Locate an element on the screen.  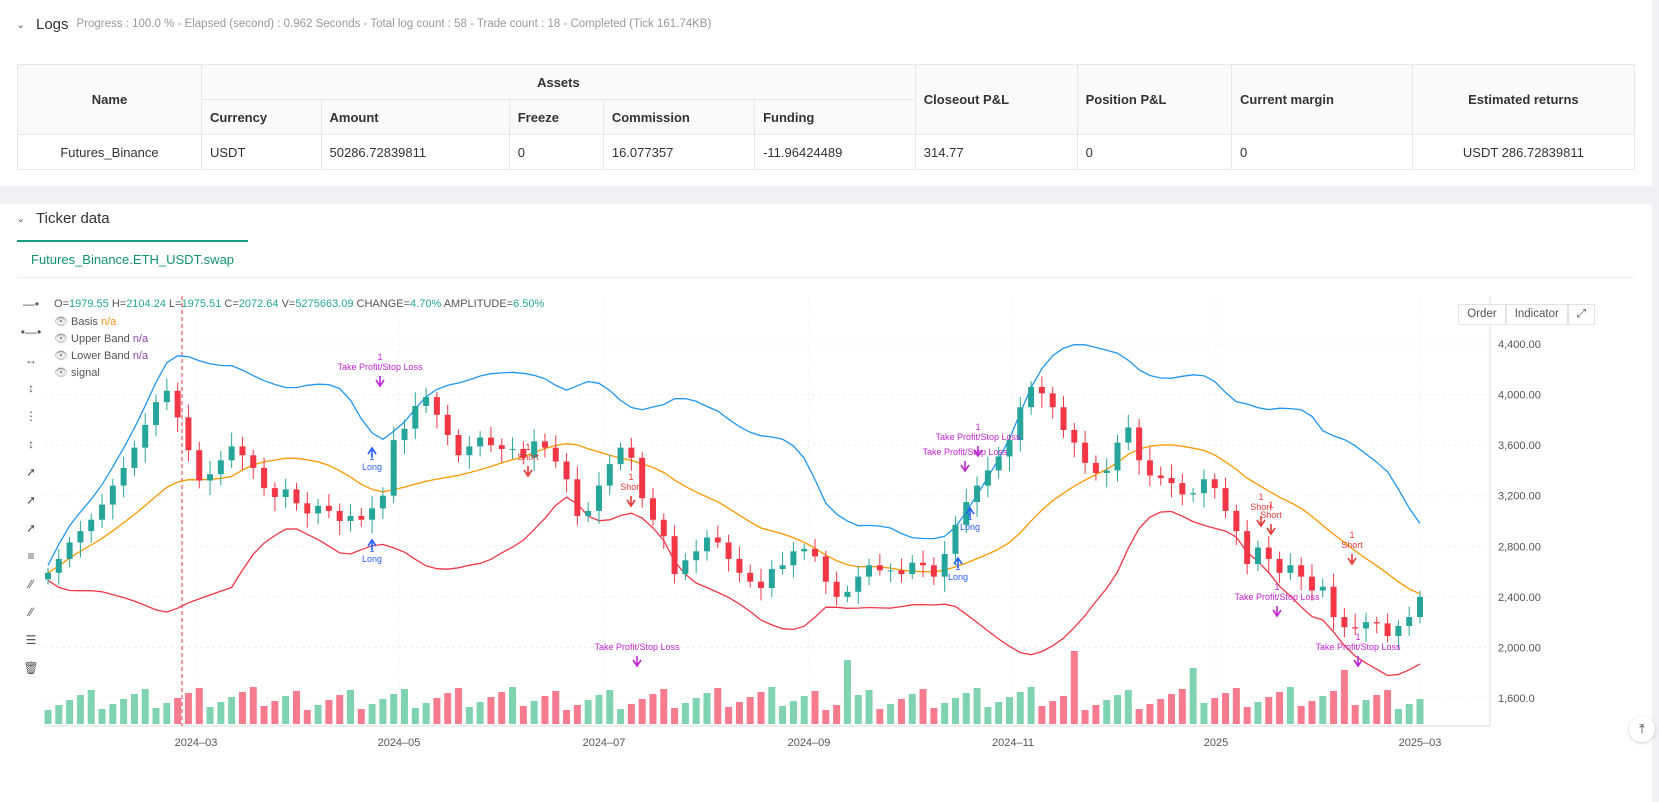
tab-eth-usdt-swap: Futures_Binance.ETH_USDT.swap is located at coordinates (133, 258).